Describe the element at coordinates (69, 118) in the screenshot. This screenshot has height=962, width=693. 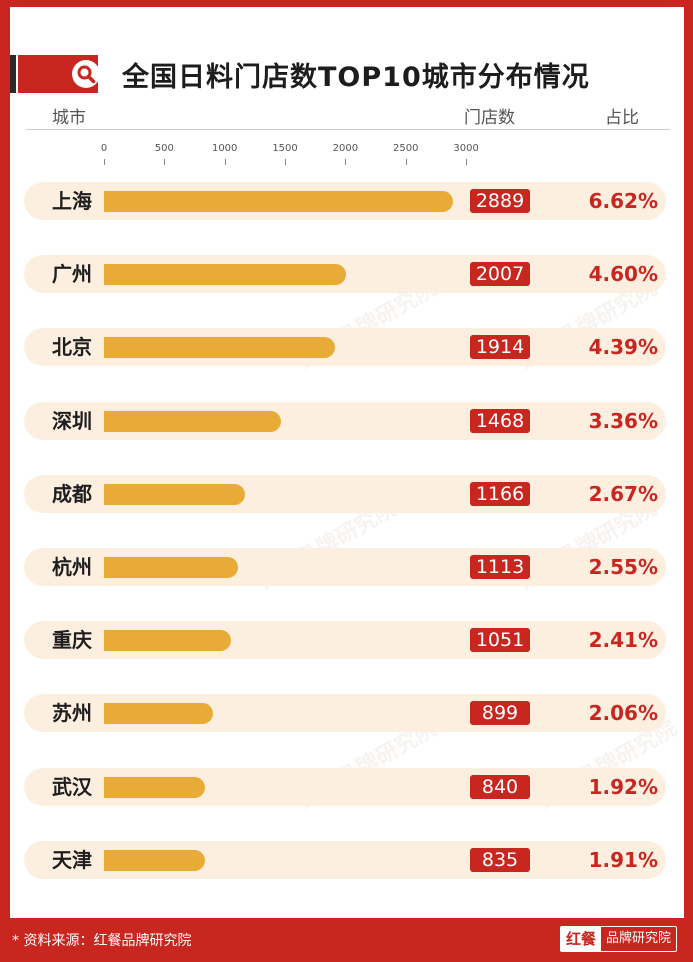
I see `column-header-city: 城市` at that location.